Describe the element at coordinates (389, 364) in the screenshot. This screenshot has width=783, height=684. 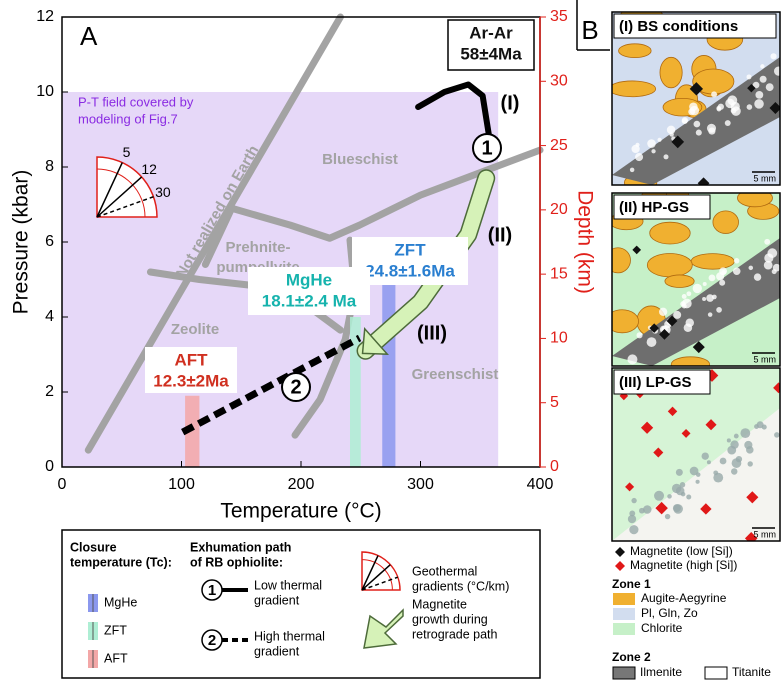
I see `closure-band` at that location.